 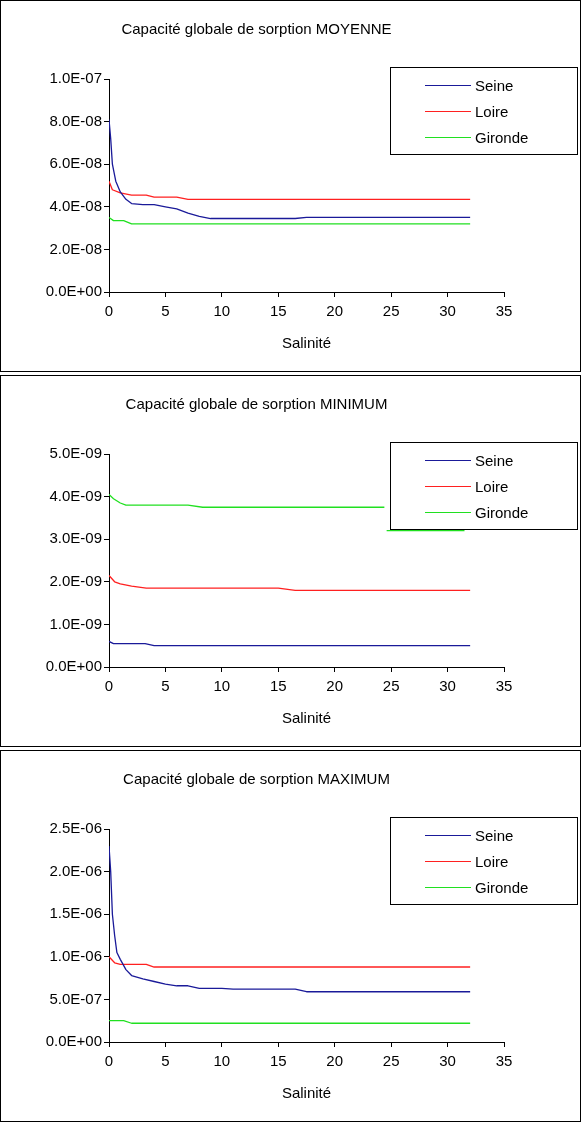 What do you see at coordinates (75, 998) in the screenshot?
I see `y-tick-label: 5.0E-07` at bounding box center [75, 998].